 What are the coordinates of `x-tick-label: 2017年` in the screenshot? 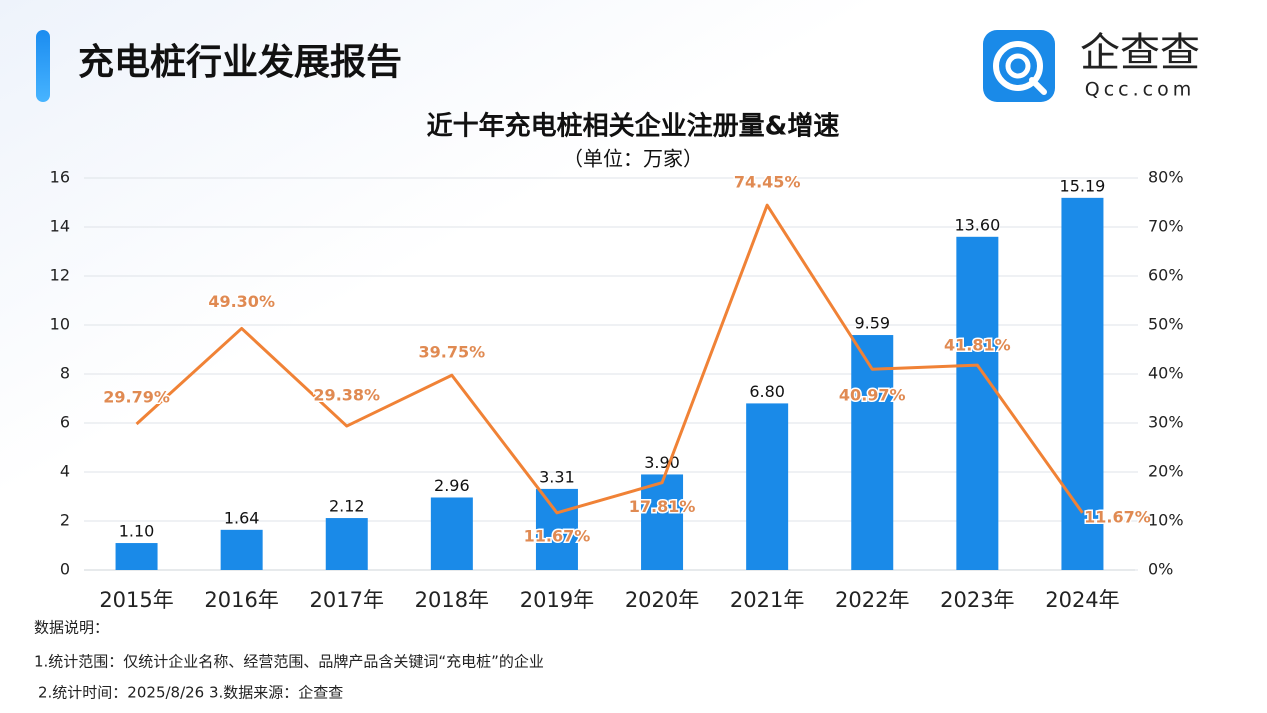 It's located at (347, 600).